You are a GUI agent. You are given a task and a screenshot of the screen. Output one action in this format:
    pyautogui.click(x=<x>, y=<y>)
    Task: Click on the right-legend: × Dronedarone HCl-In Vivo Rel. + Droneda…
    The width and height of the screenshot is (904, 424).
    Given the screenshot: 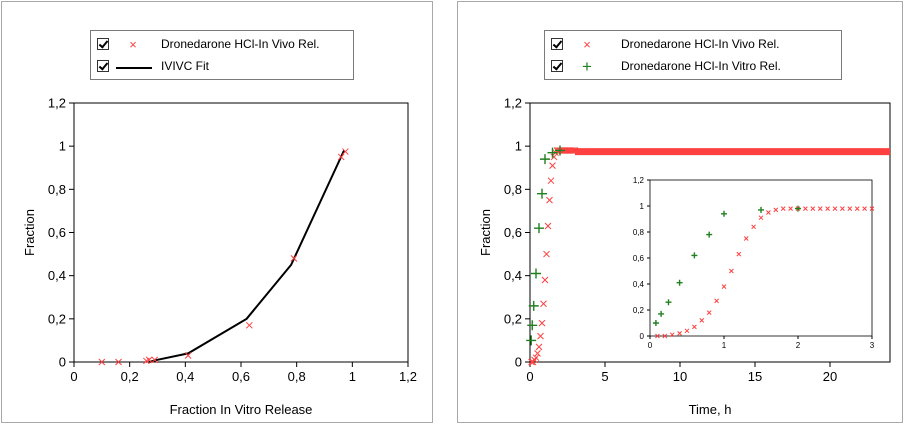 What is the action you would take?
    pyautogui.click(x=693, y=55)
    